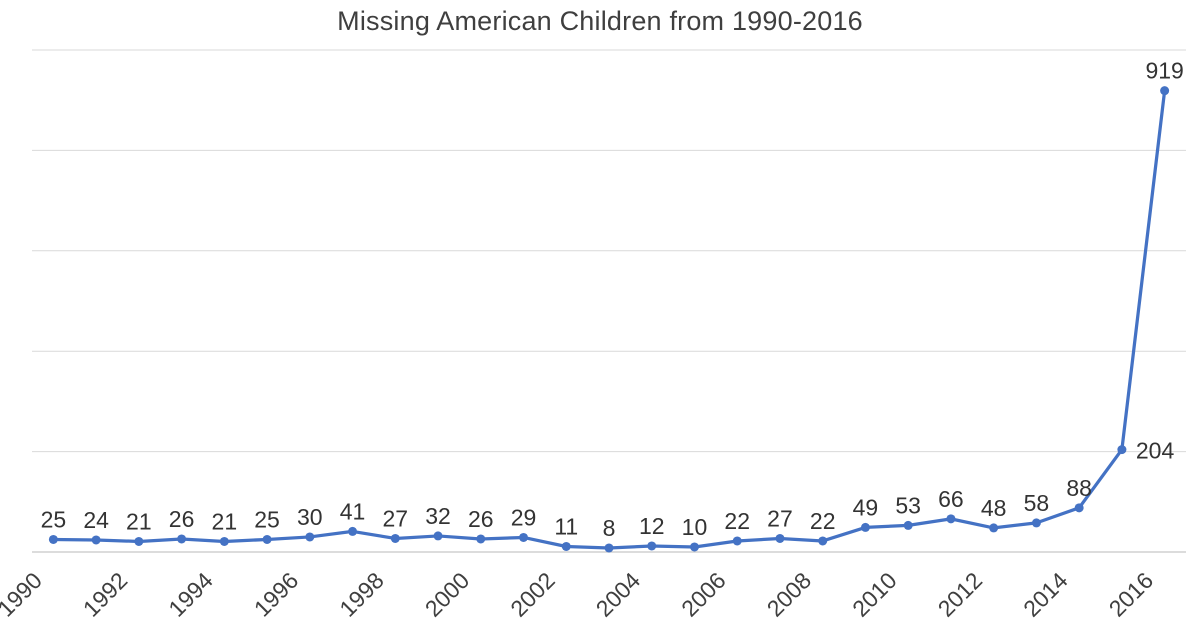  What do you see at coordinates (1155, 451) in the screenshot?
I see `data-label: 204` at bounding box center [1155, 451].